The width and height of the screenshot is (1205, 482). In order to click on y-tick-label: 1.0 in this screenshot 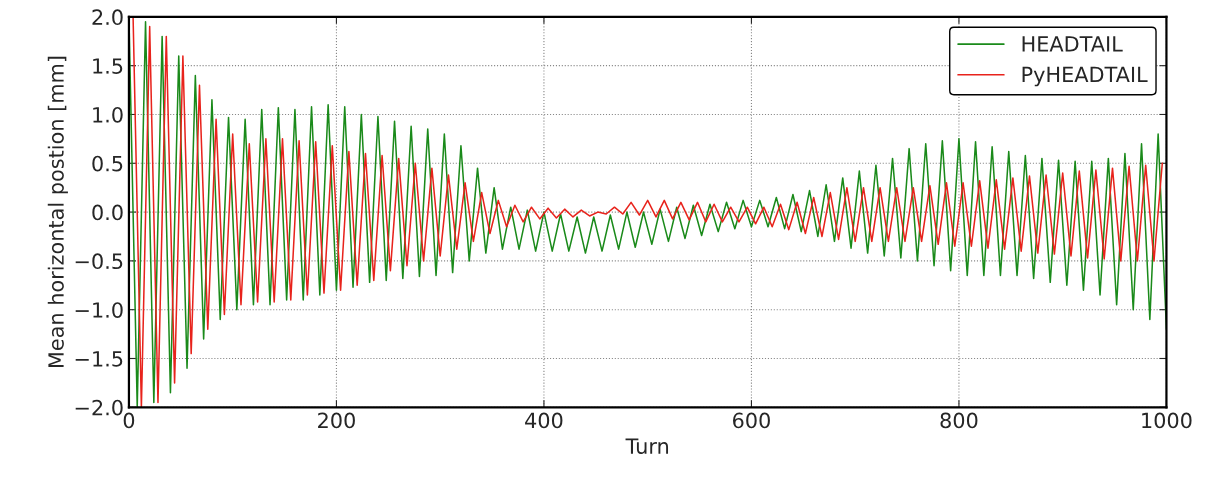, I will do `click(108, 114)`.